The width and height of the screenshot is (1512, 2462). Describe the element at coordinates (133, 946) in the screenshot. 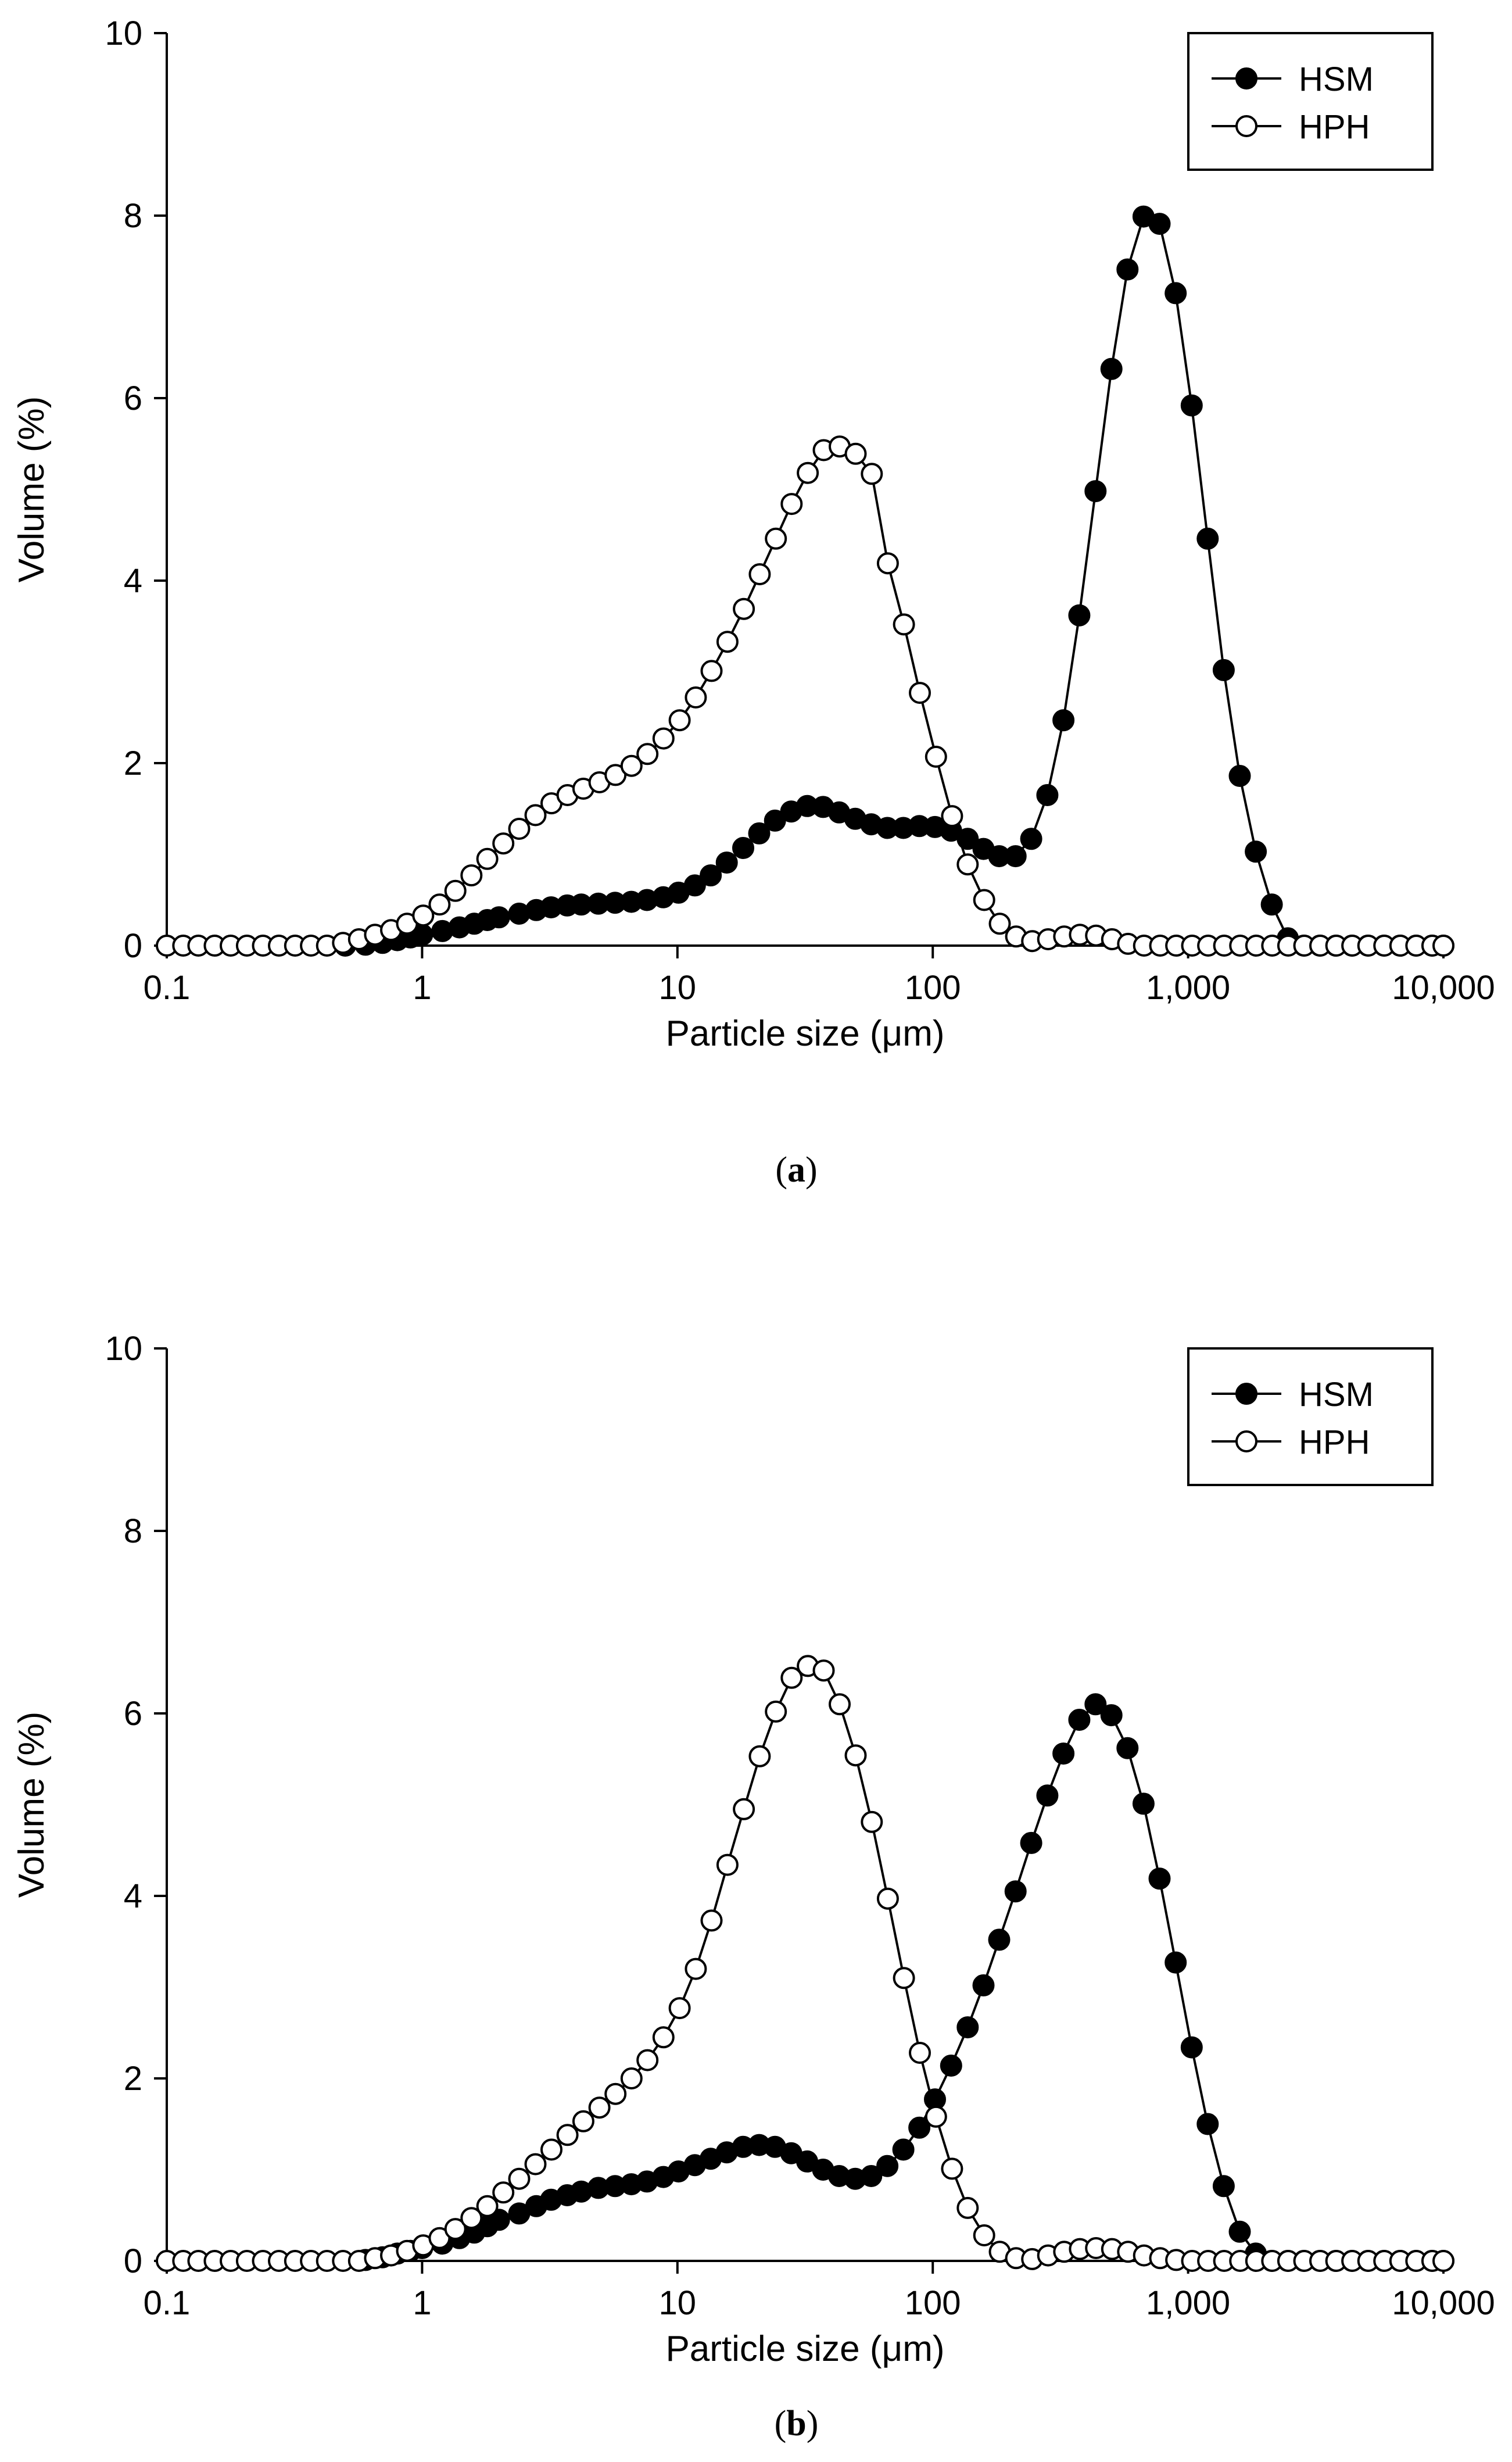

I see `y-tick-label: 0` at that location.